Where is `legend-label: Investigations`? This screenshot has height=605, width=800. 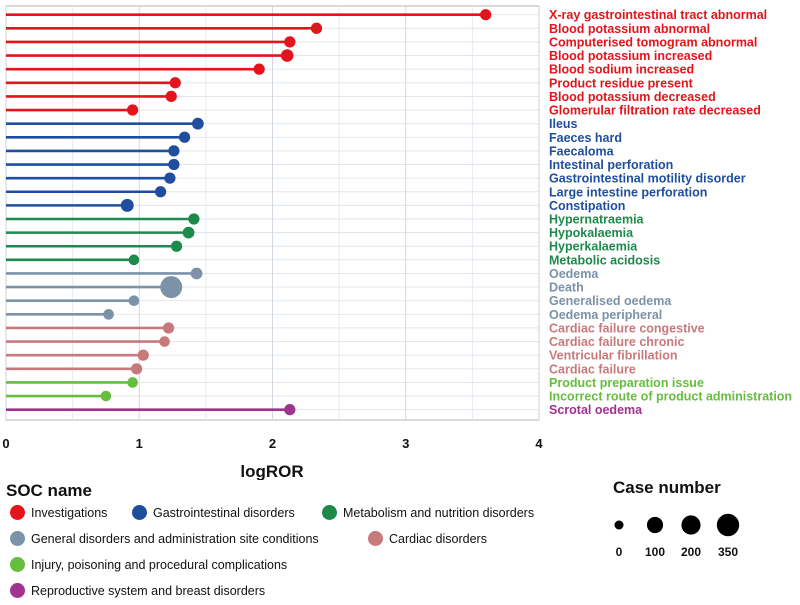
legend-label: Investigations is located at coordinates (69, 512).